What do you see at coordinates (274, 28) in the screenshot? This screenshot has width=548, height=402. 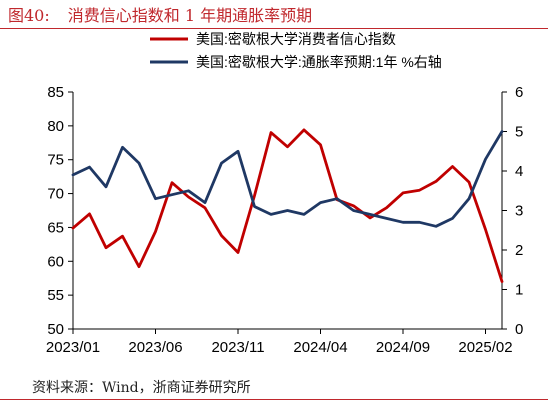 I see `title-rule` at bounding box center [274, 28].